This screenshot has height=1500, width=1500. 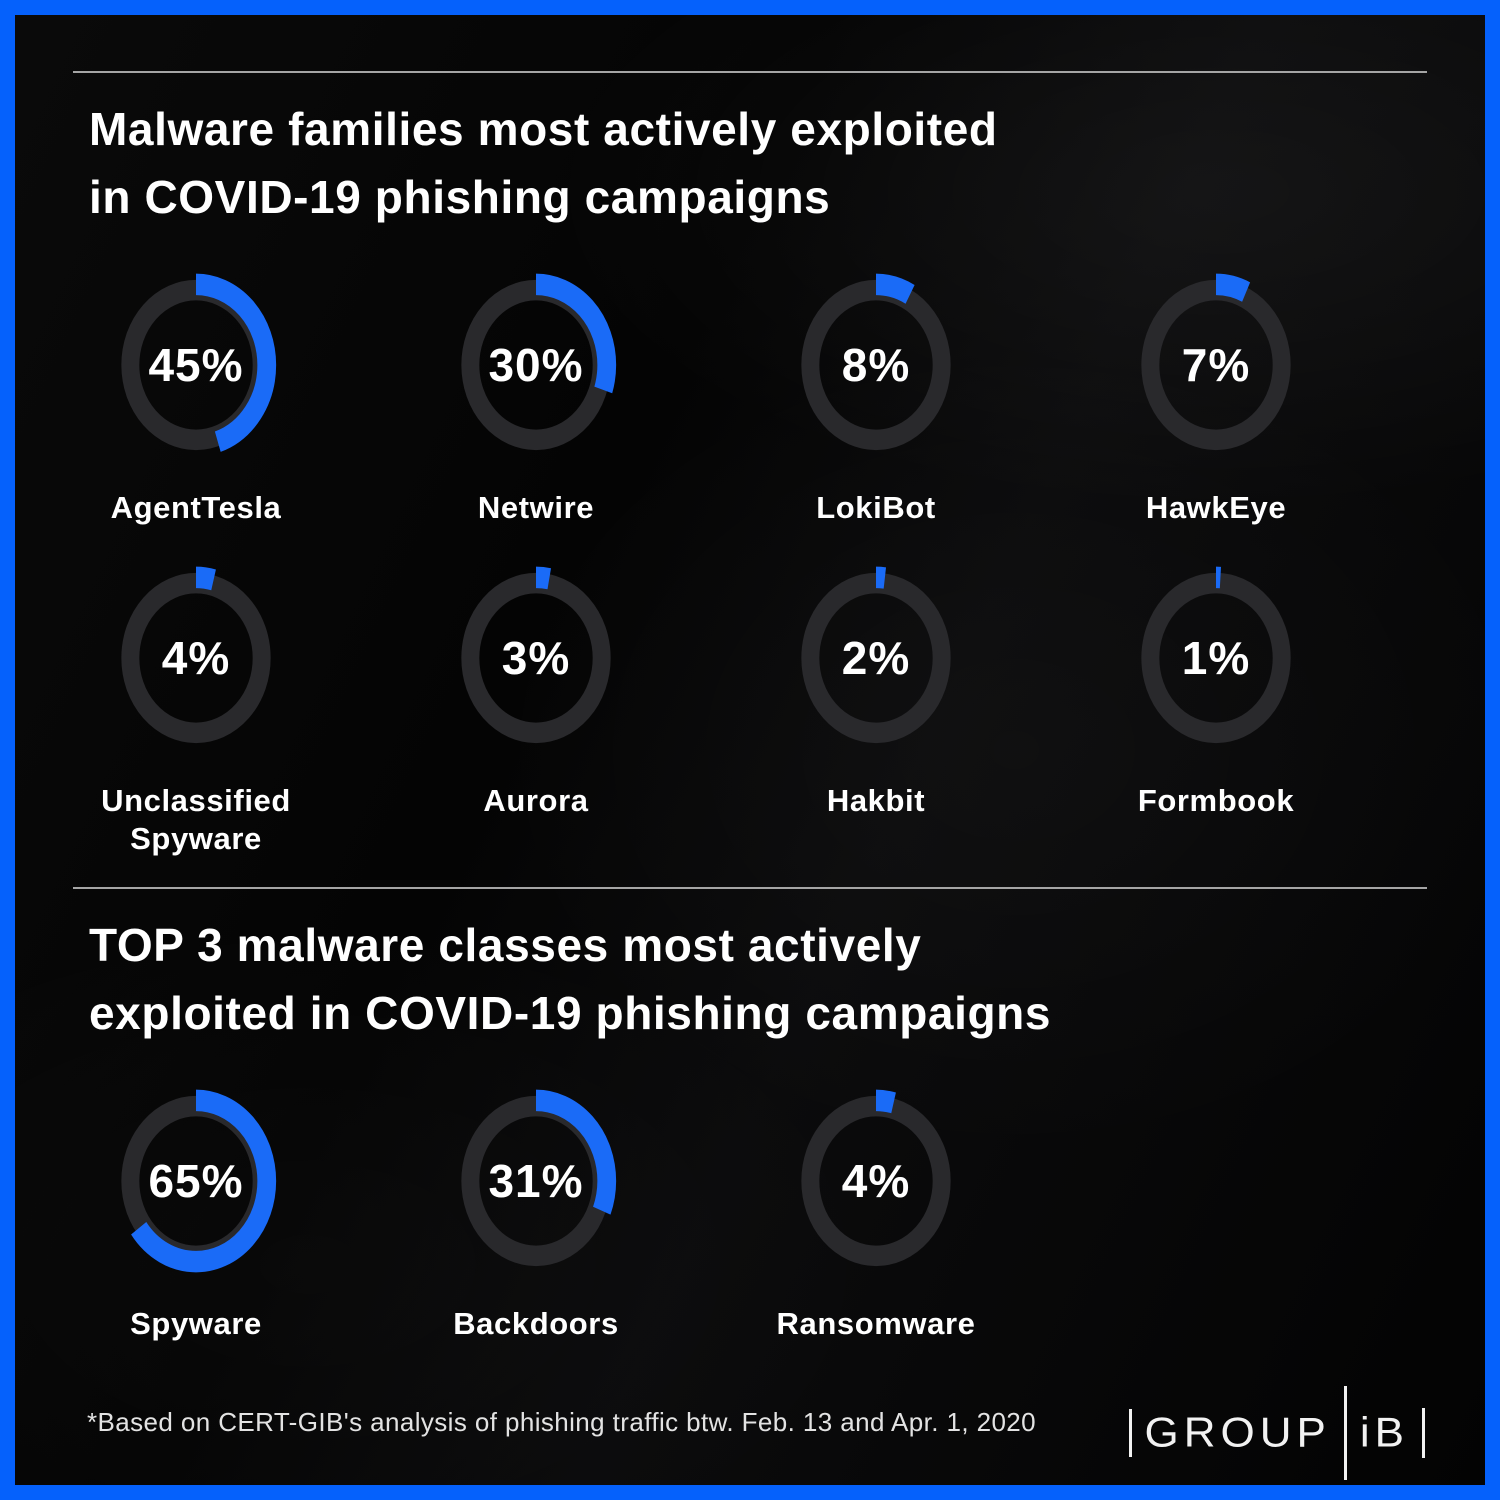 I want to click on donut-label: AgentTesla, so click(x=196, y=508).